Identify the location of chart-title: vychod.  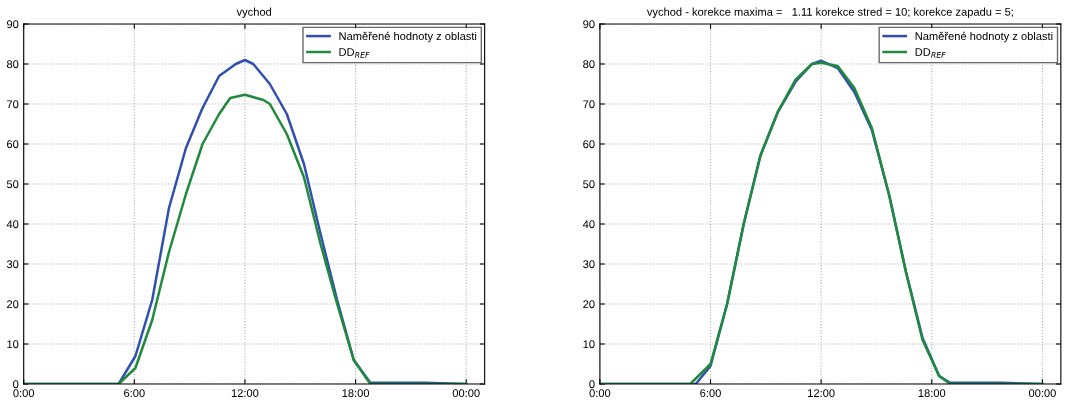
(254, 12).